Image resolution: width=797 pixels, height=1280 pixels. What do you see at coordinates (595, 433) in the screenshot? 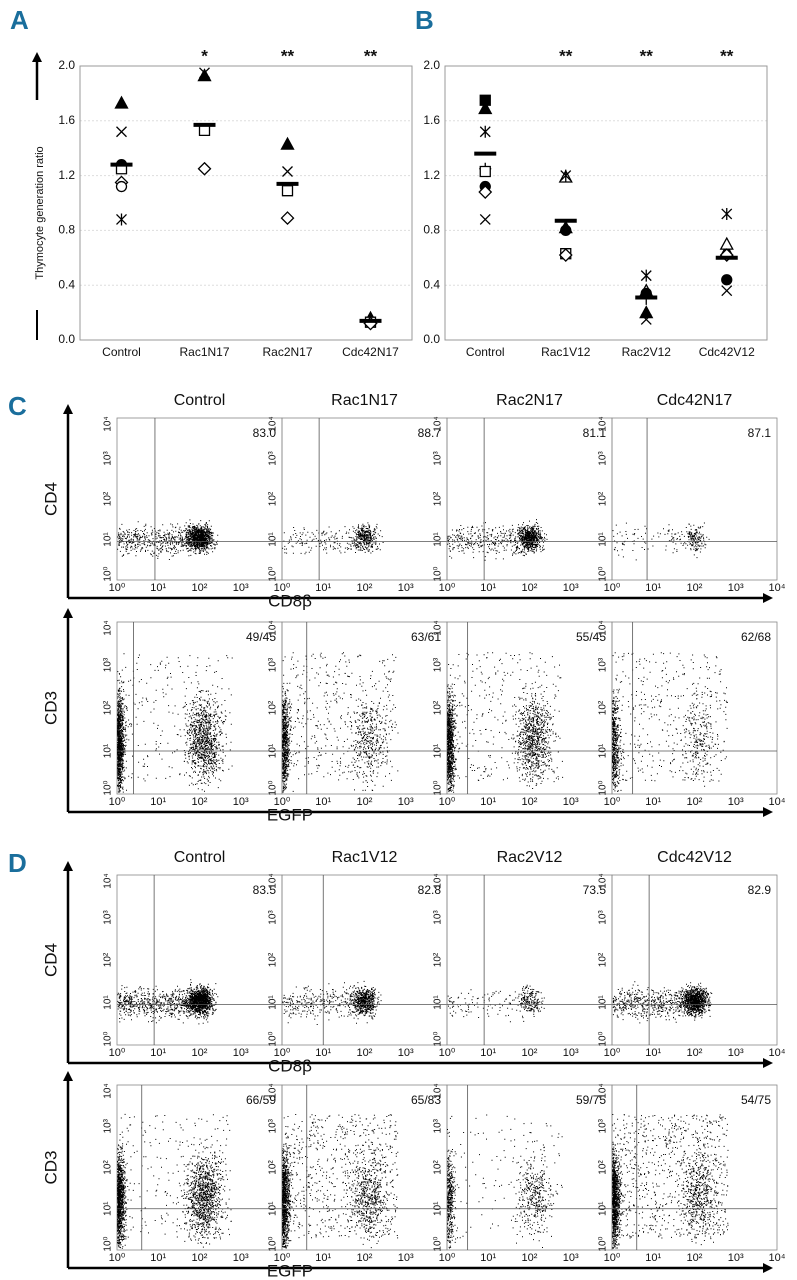
I see `quadrant-value: 81.1` at bounding box center [595, 433].